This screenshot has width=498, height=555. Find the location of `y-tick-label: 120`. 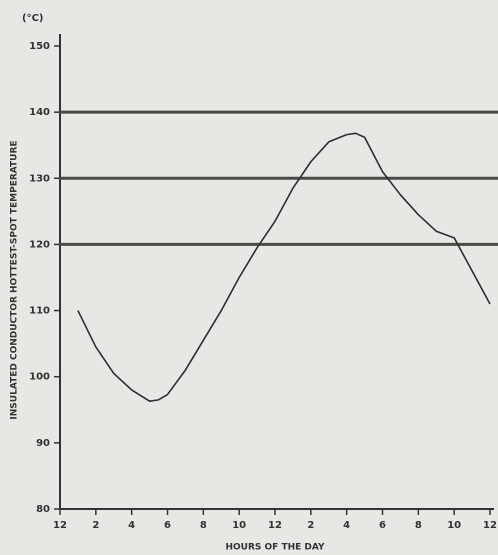

y-tick-label: 120 is located at coordinates (39, 244).